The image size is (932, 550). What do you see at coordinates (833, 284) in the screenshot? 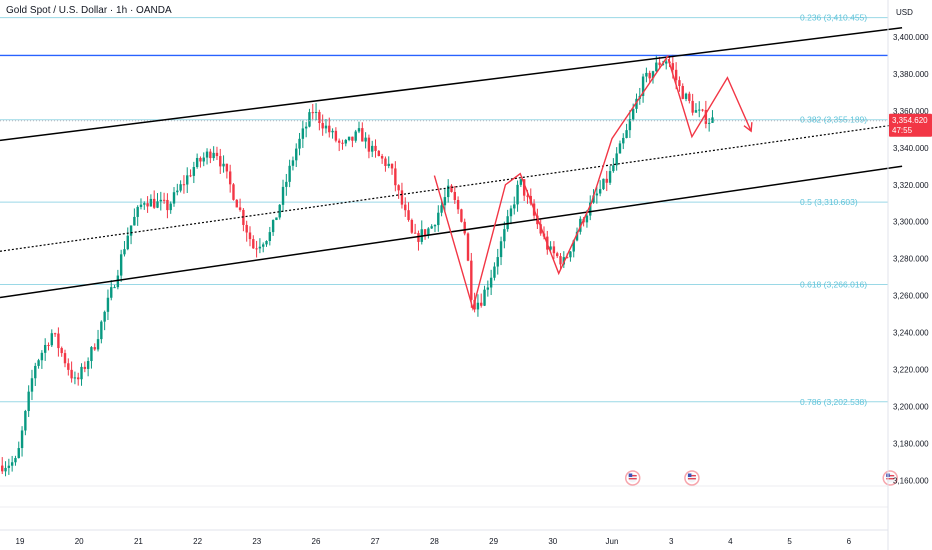
I see `fib-level-label: 0.618 (3,266.016)` at bounding box center [833, 284].